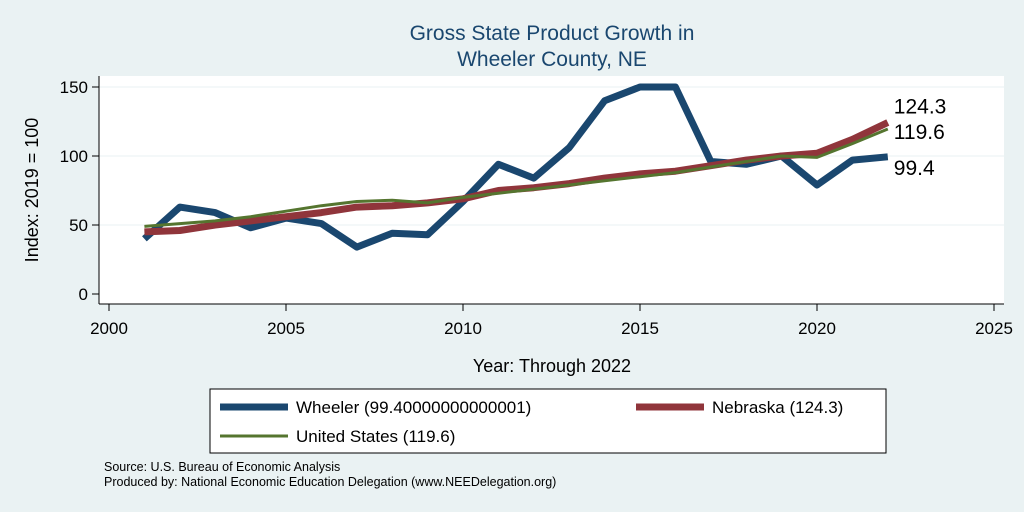 The image size is (1024, 512). Describe the element at coordinates (516, 177) in the screenshot. I see `series-line-united-states` at that location.